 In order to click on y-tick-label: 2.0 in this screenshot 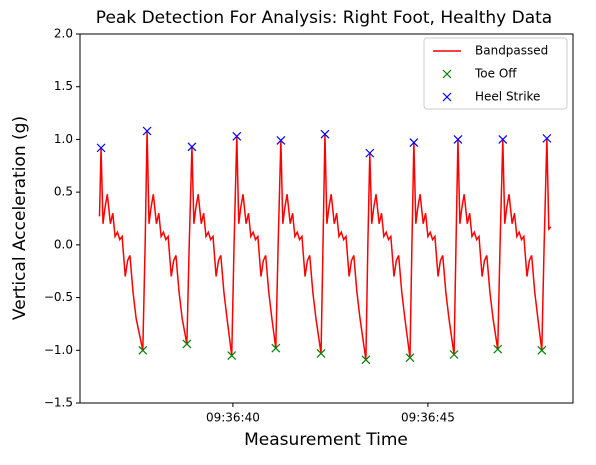, I will do `click(63, 34)`.